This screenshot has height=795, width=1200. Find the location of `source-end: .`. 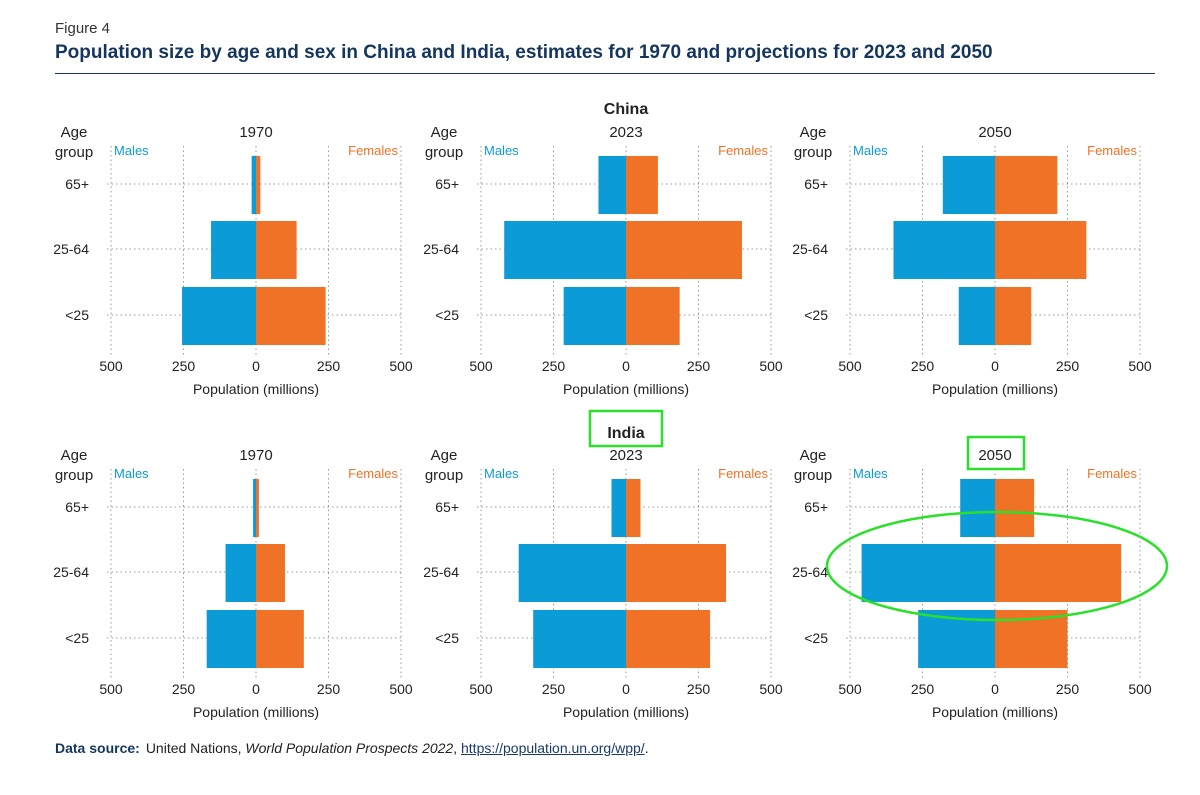

source-end: . is located at coordinates (646, 748).